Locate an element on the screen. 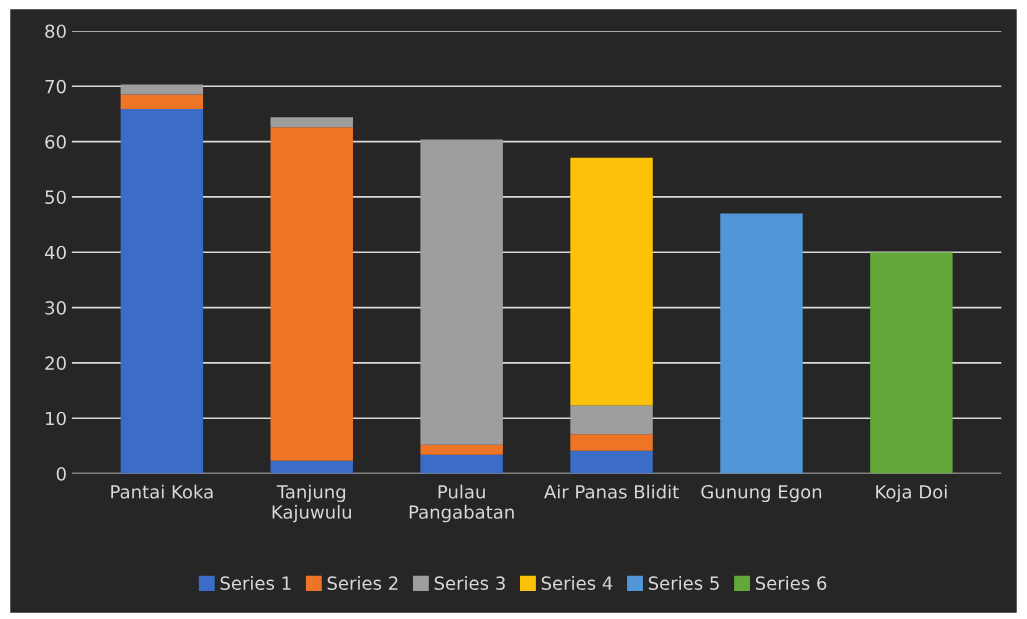  y-tick-label: 30 is located at coordinates (55, 308).